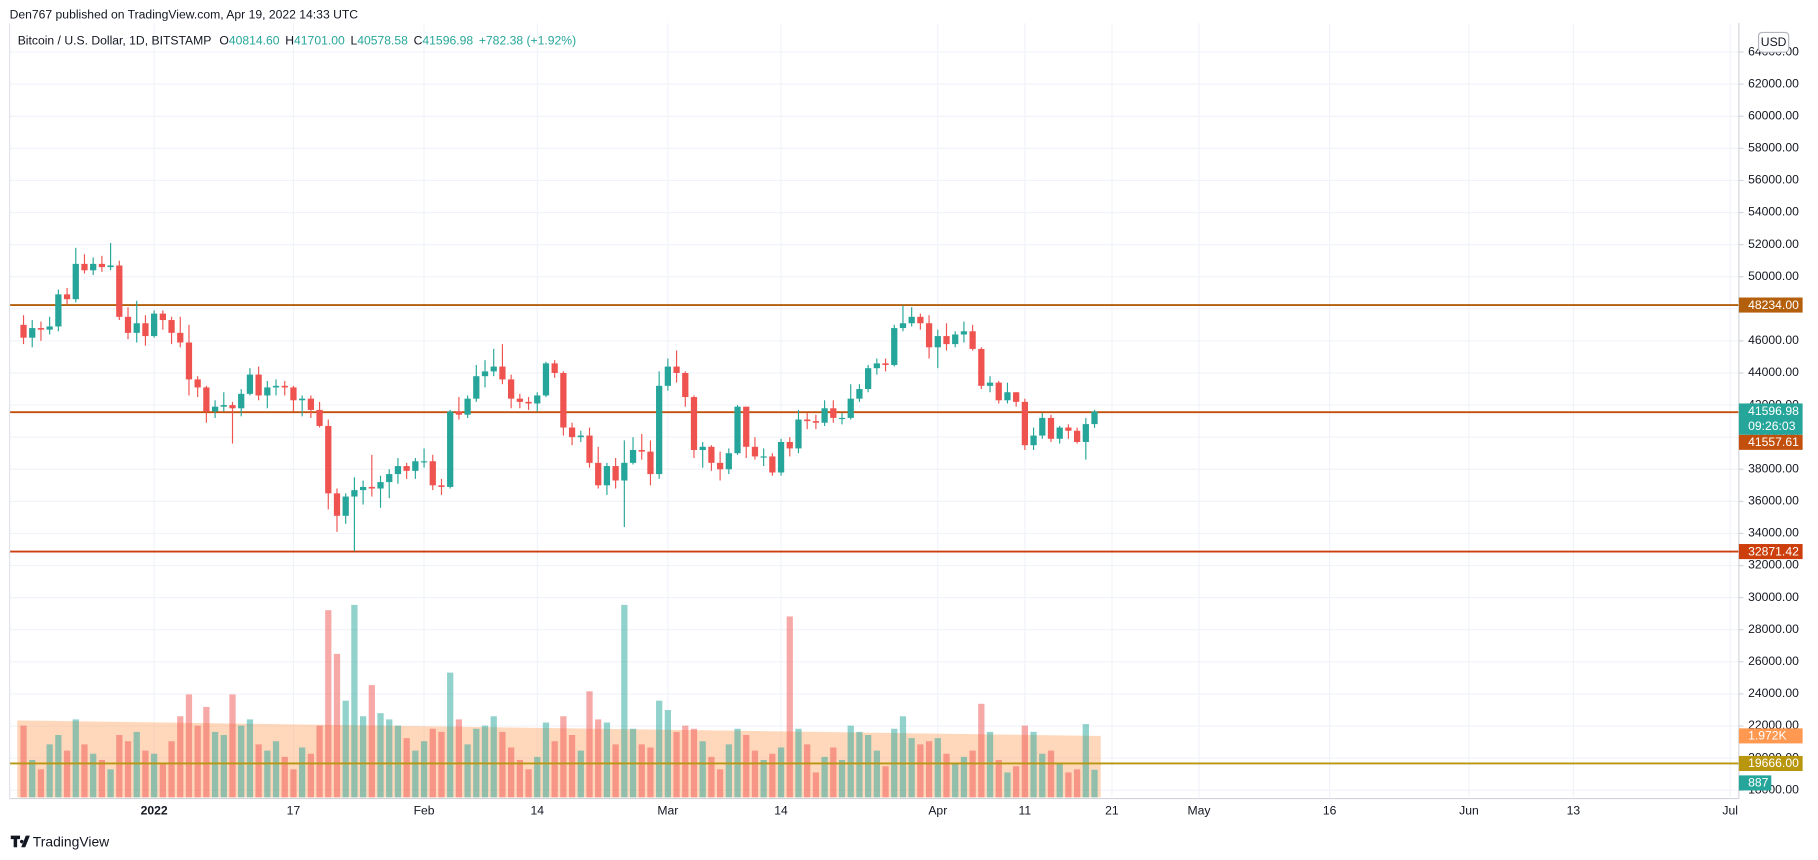 The image size is (1818, 860). What do you see at coordinates (382, 41) in the screenshot?
I see `legend-value: 40578.58` at bounding box center [382, 41].